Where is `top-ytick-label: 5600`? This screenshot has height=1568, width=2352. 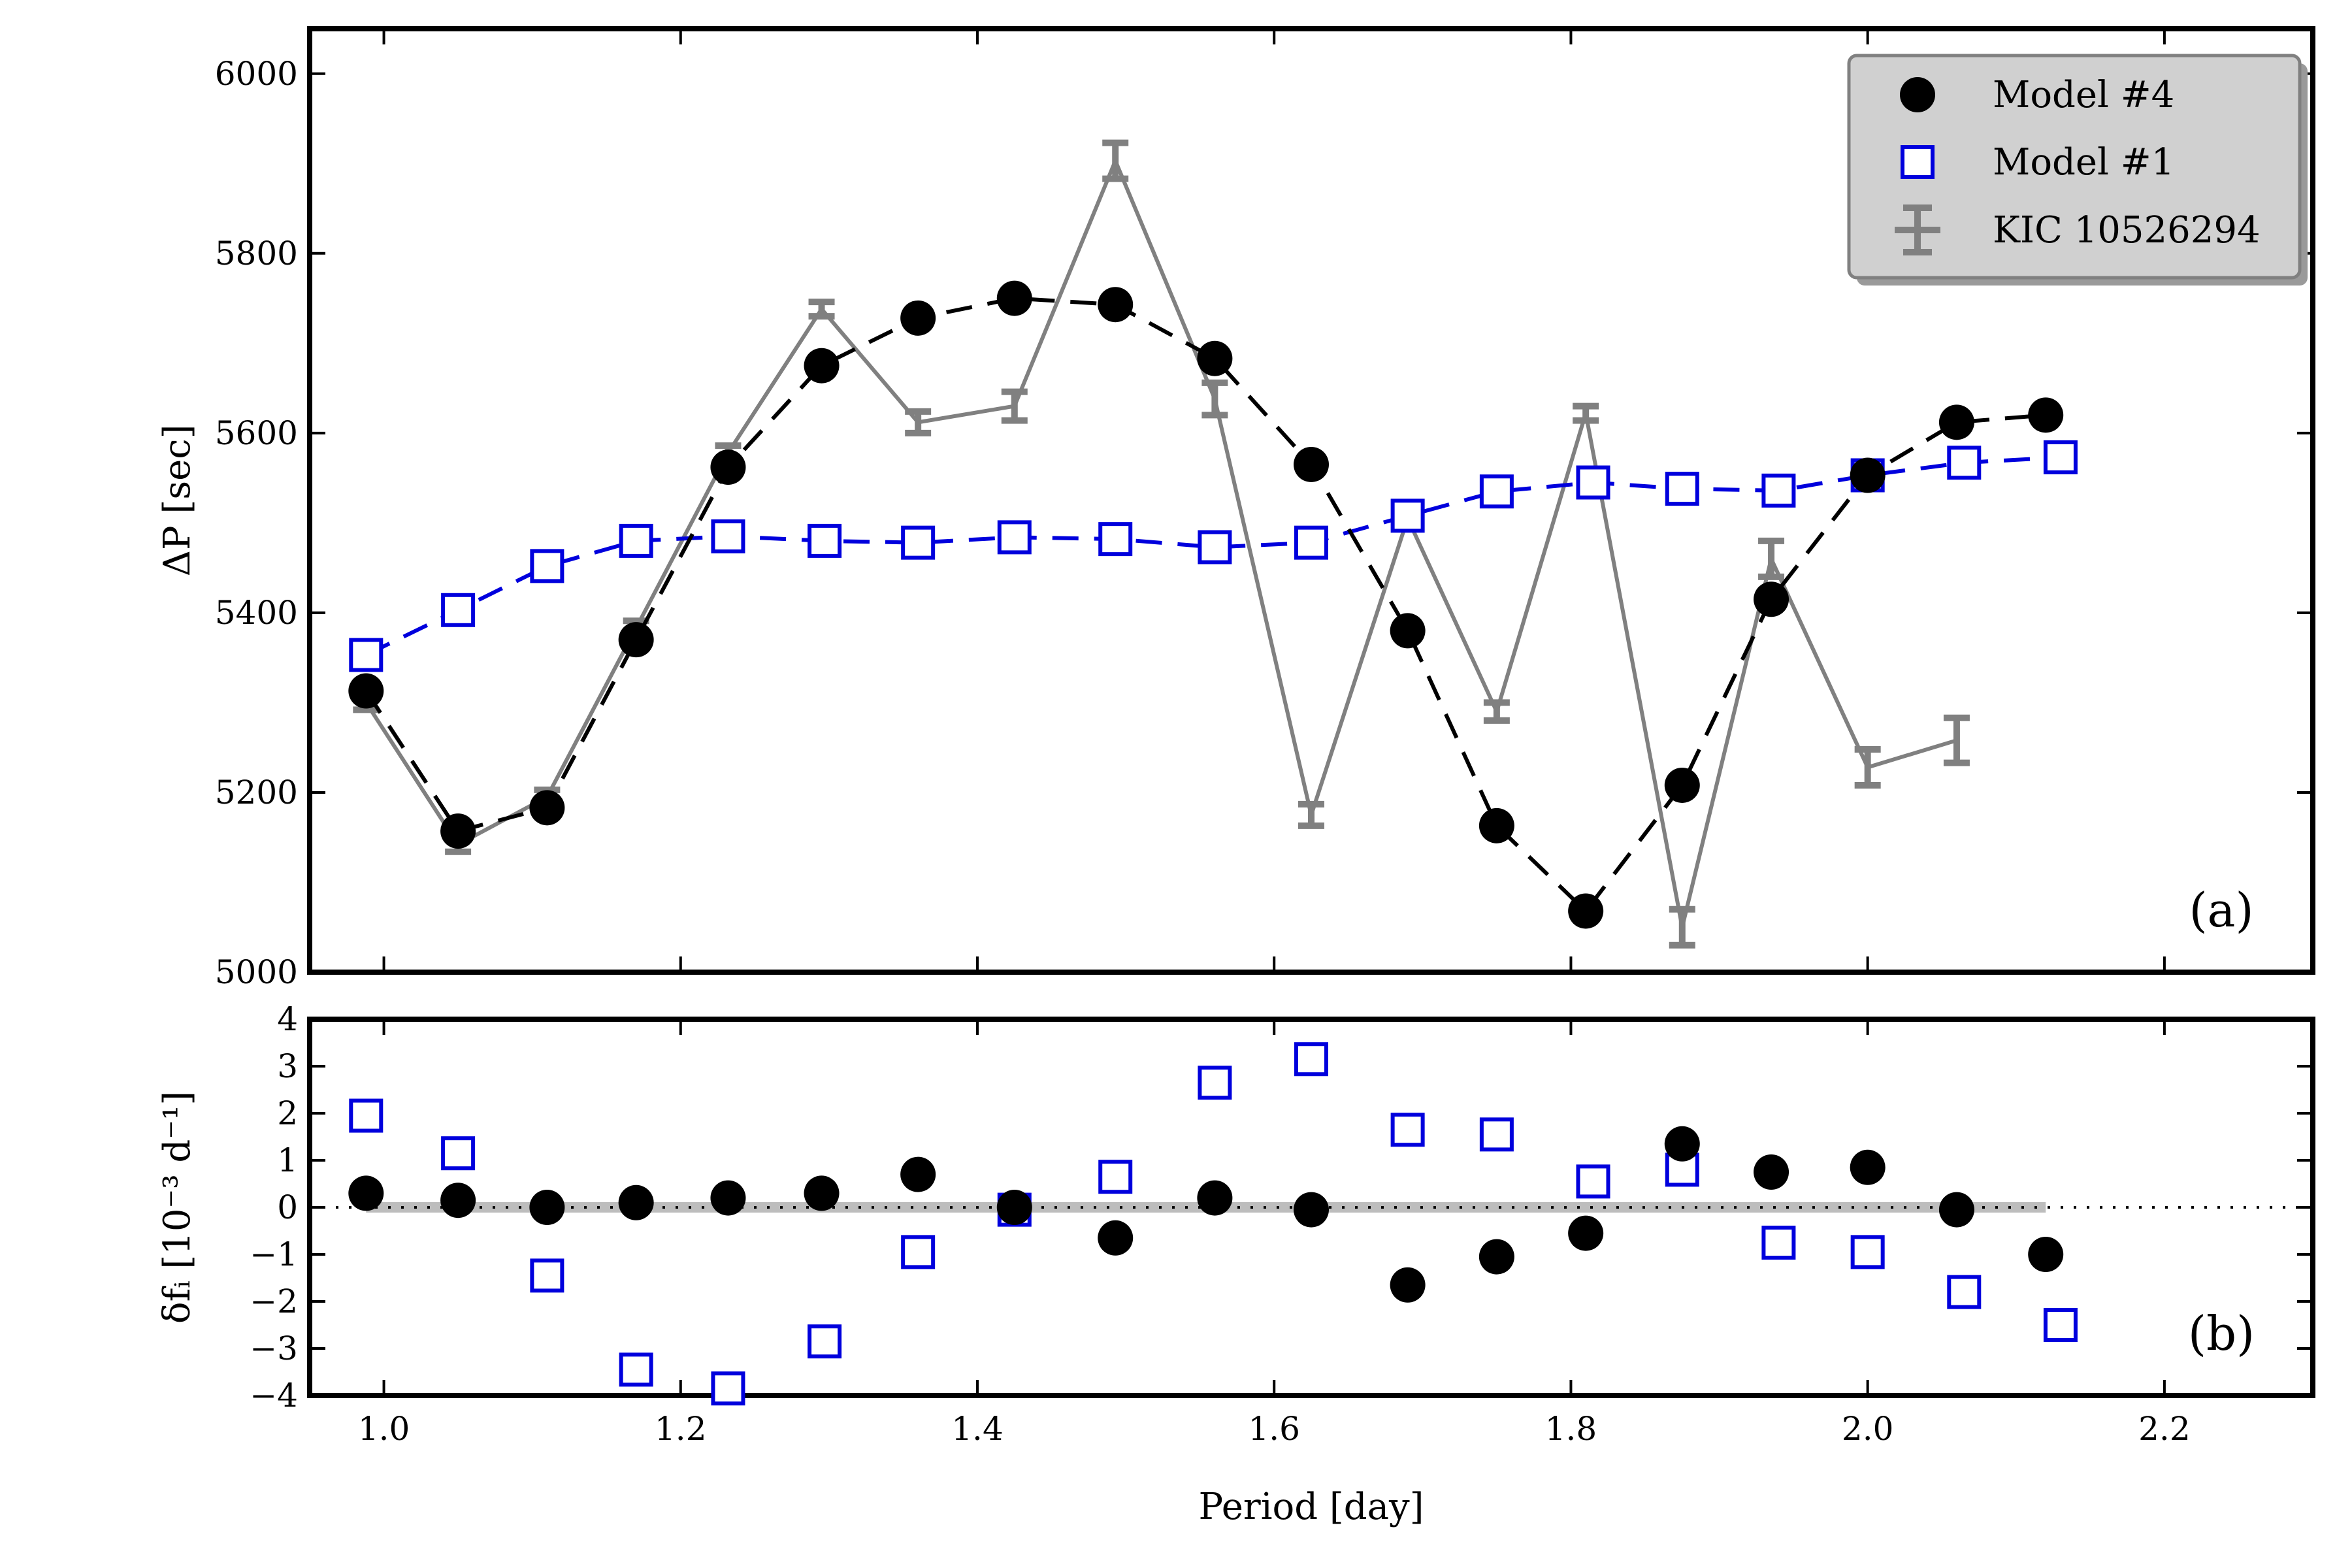
top-ytick-label: 5600 is located at coordinates (256, 433).